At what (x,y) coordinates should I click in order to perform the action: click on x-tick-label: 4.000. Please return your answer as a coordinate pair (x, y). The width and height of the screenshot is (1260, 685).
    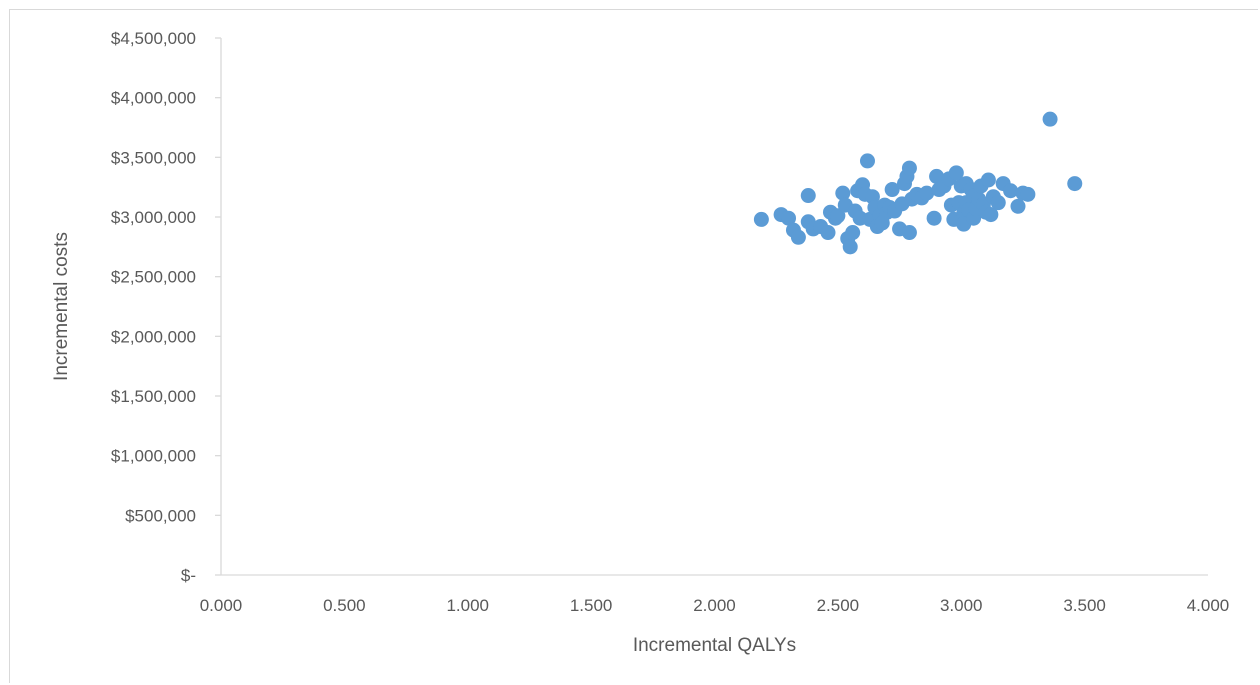
    Looking at the image, I should click on (1208, 605).